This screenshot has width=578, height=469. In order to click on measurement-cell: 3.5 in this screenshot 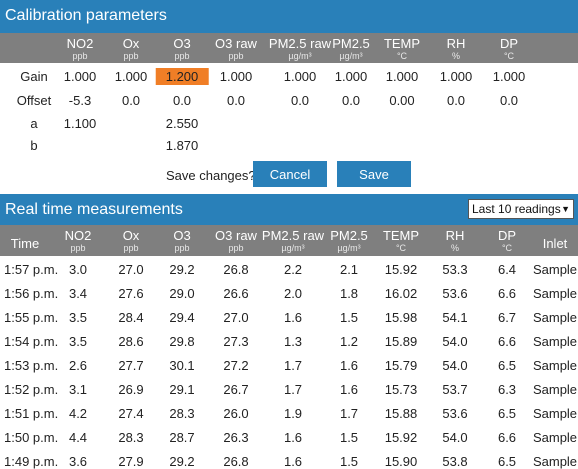, I will do `click(78, 341)`.